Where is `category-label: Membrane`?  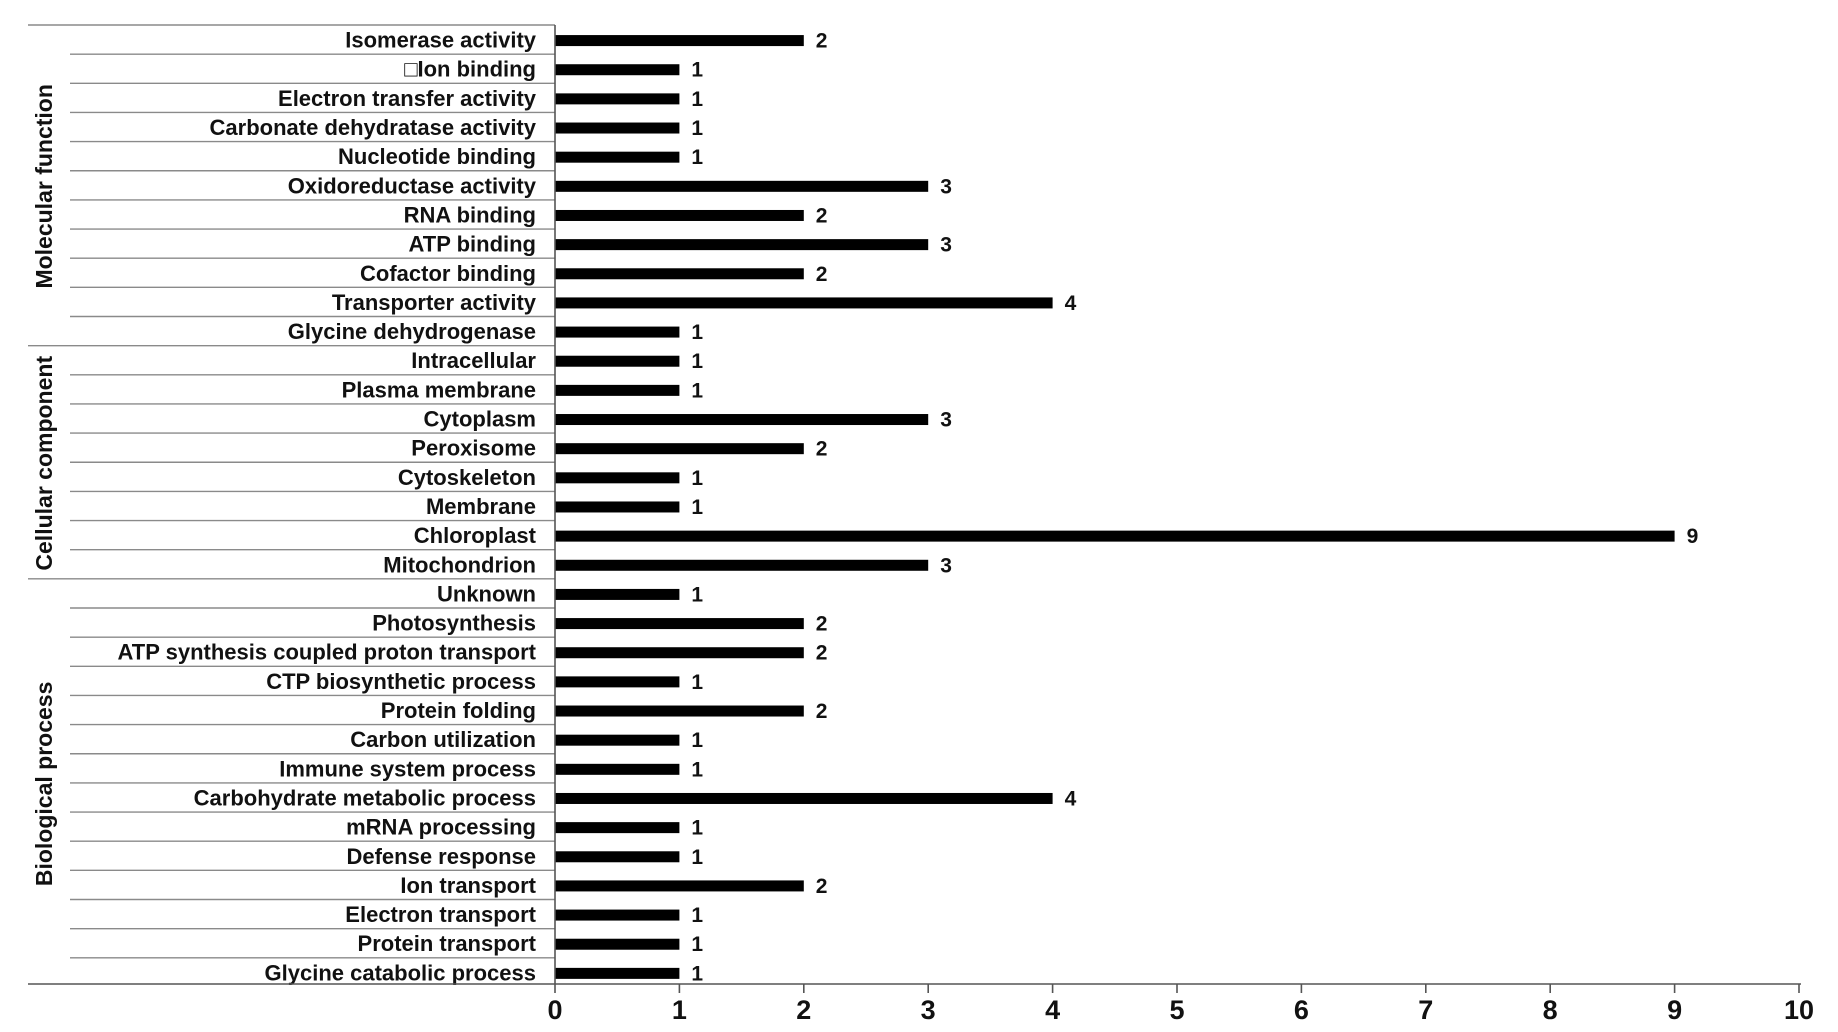
category-label: Membrane is located at coordinates (481, 506).